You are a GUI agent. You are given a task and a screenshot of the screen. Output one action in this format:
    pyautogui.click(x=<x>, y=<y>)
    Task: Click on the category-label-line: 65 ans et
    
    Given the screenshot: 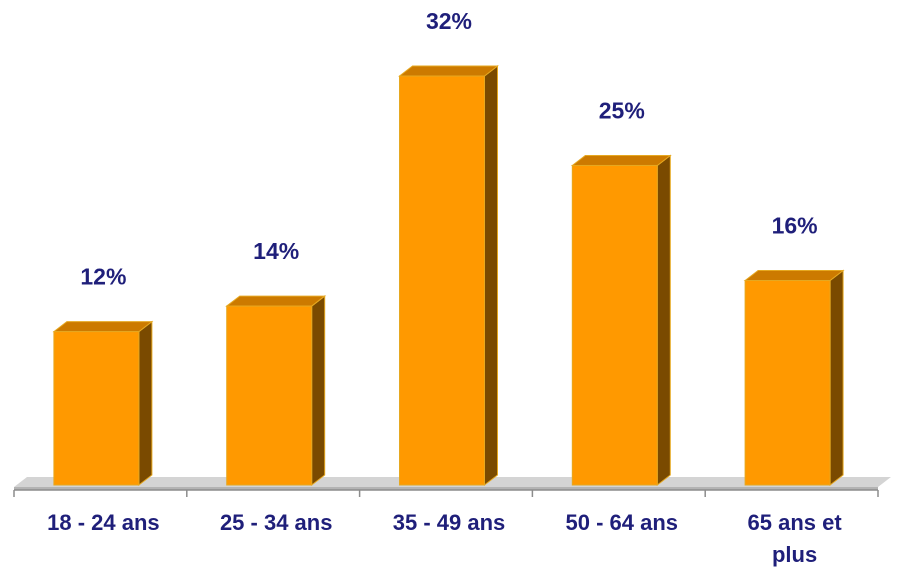 What is the action you would take?
    pyautogui.click(x=795, y=522)
    